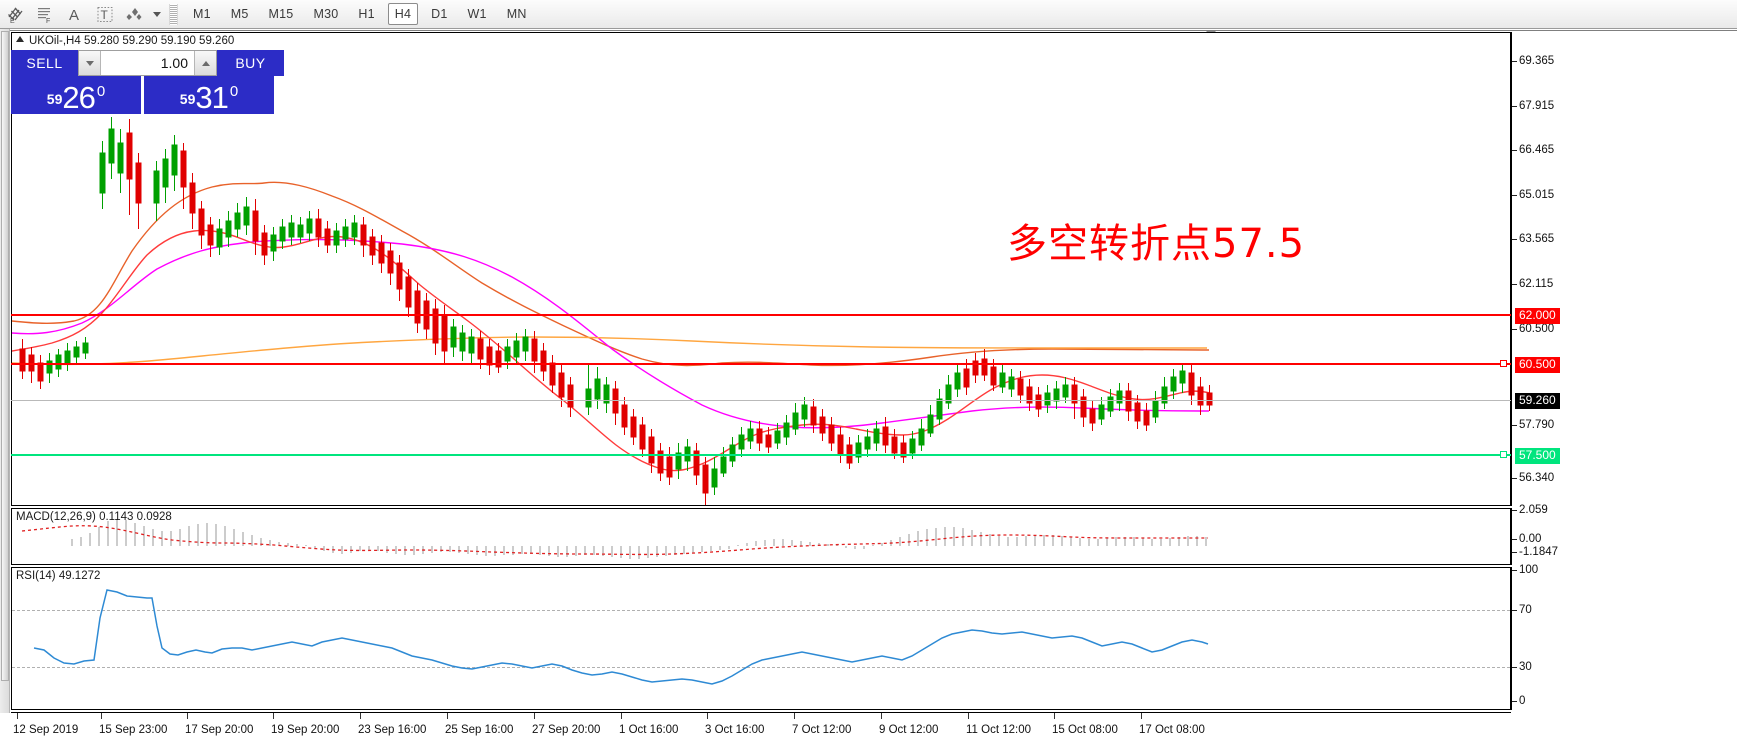  What do you see at coordinates (392, 730) in the screenshot?
I see `time-axis-label: 23 Sep 16:00` at bounding box center [392, 730].